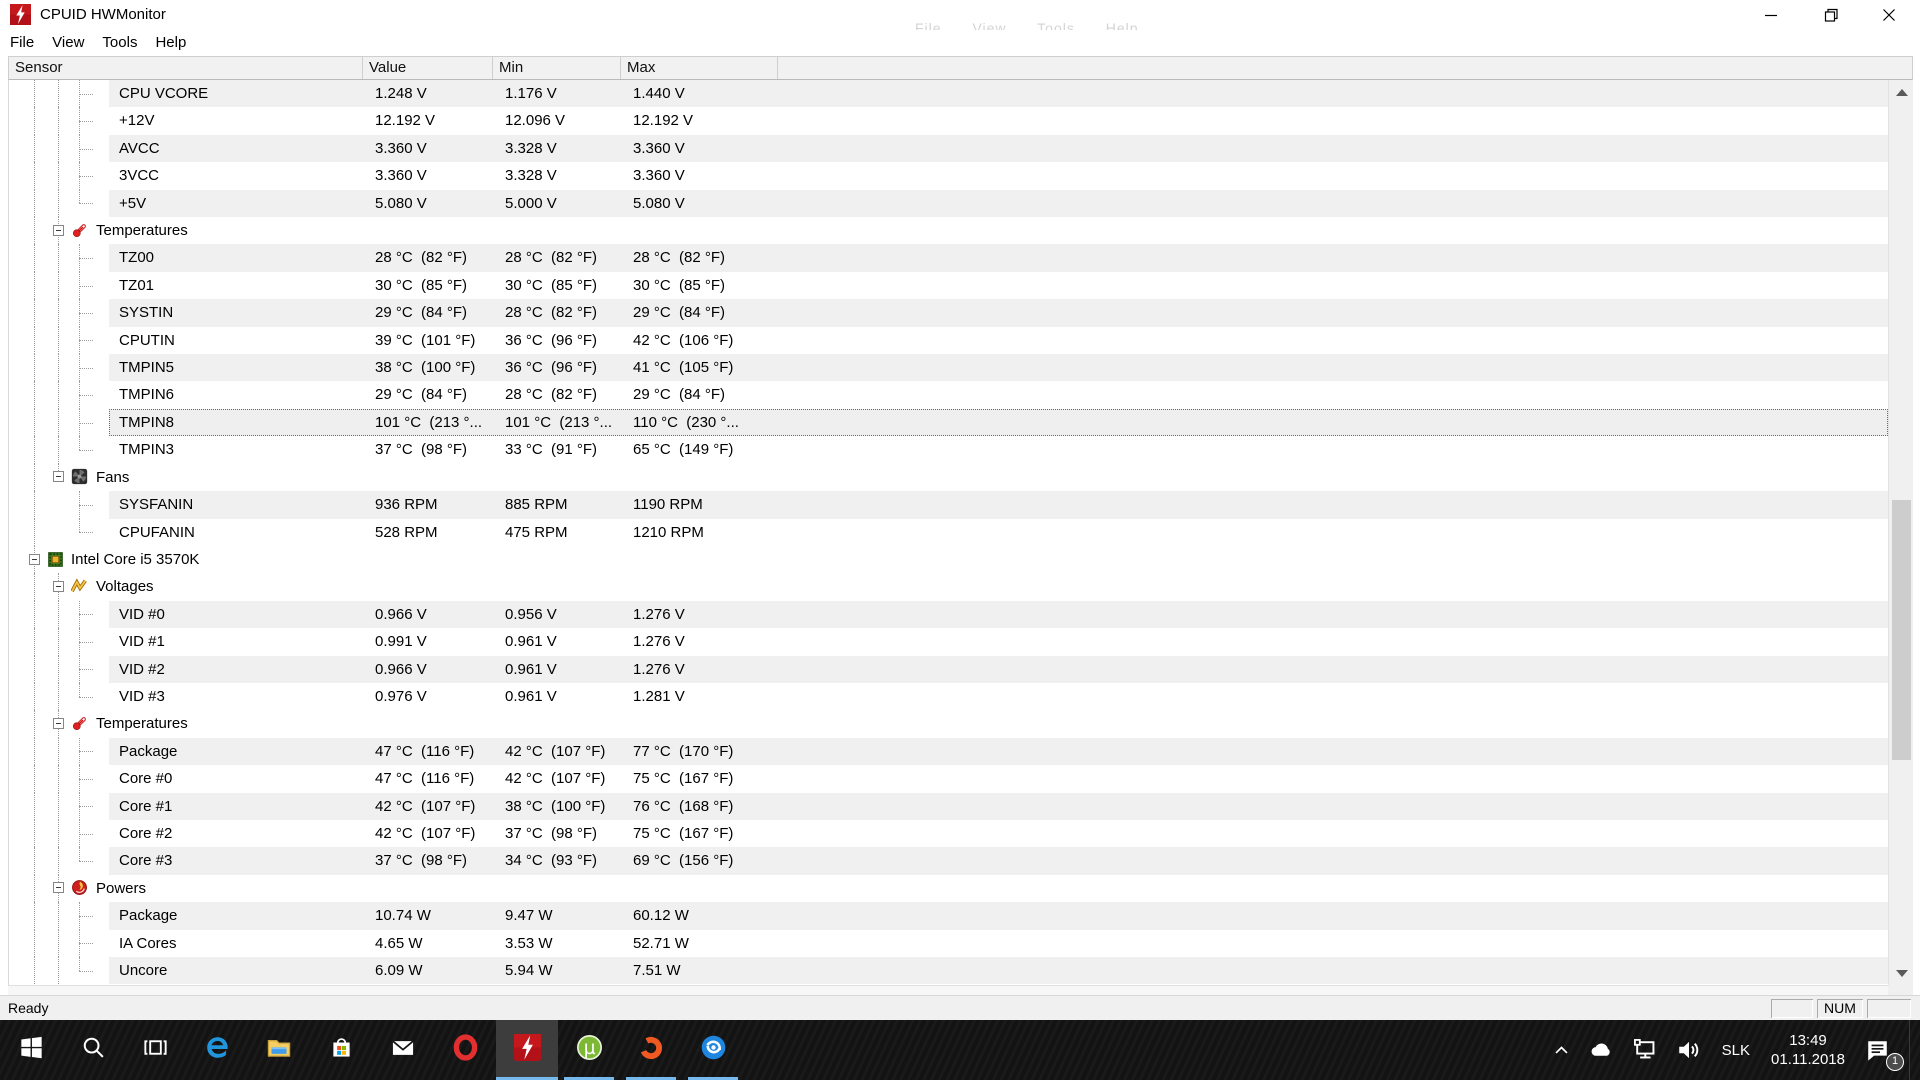 This screenshot has height=1080, width=1920. What do you see at coordinates (1771, 15) in the screenshot?
I see `minimize-button` at bounding box center [1771, 15].